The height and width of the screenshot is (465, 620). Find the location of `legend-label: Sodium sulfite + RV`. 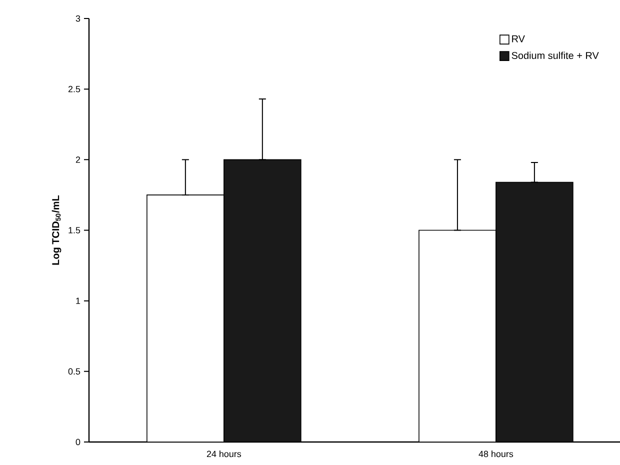

legend-label: Sodium sulfite + RV is located at coordinates (555, 56).